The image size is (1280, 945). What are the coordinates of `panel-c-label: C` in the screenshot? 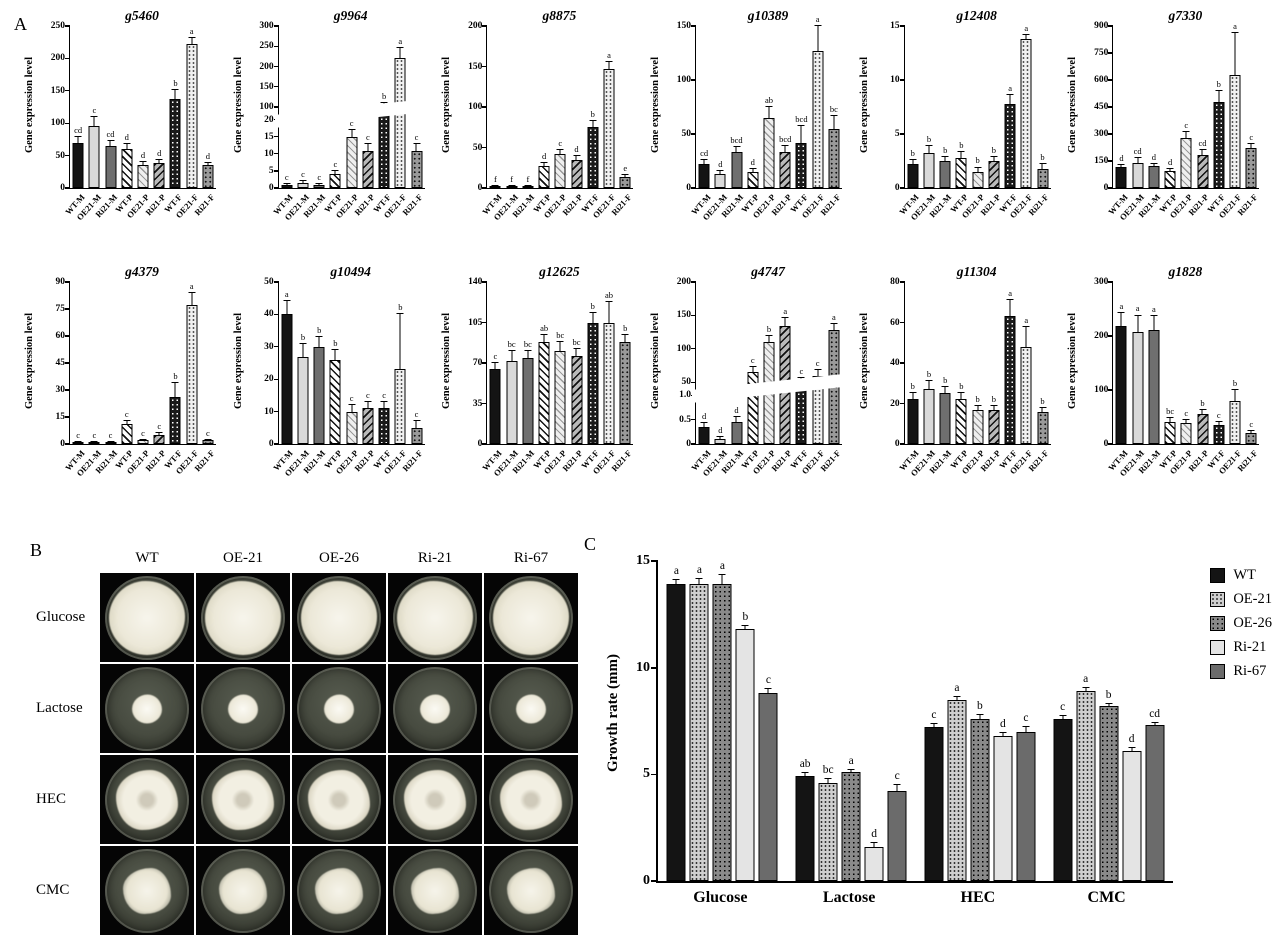 It's located at (590, 544).